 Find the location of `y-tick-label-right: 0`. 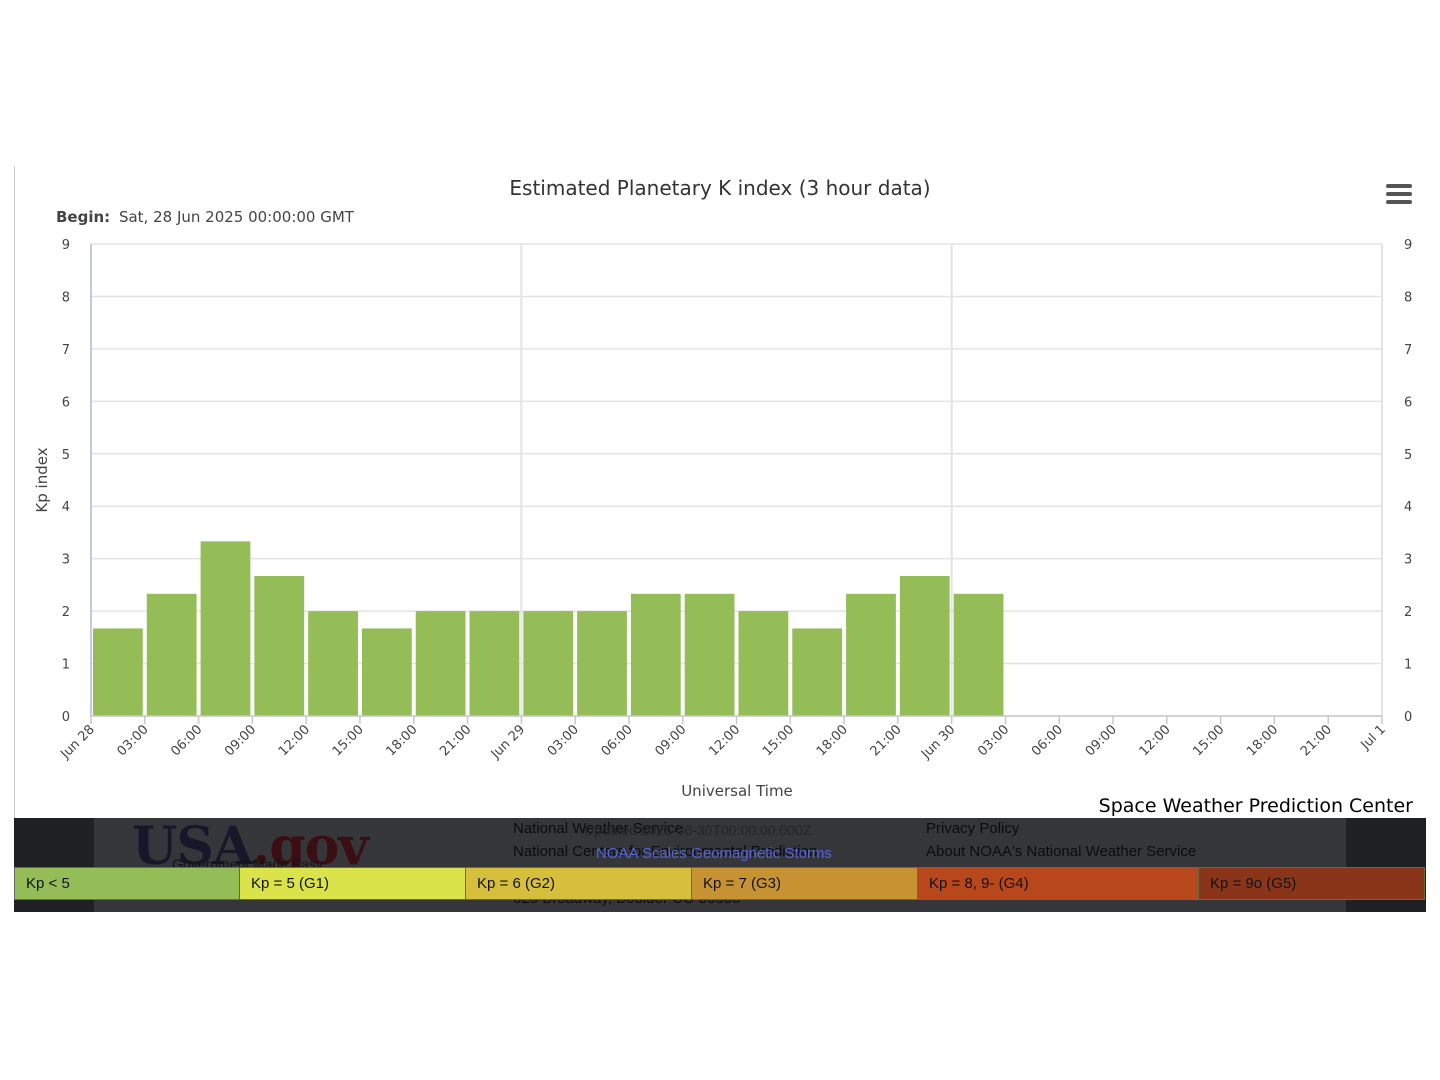

y-tick-label-right: 0 is located at coordinates (1408, 717).